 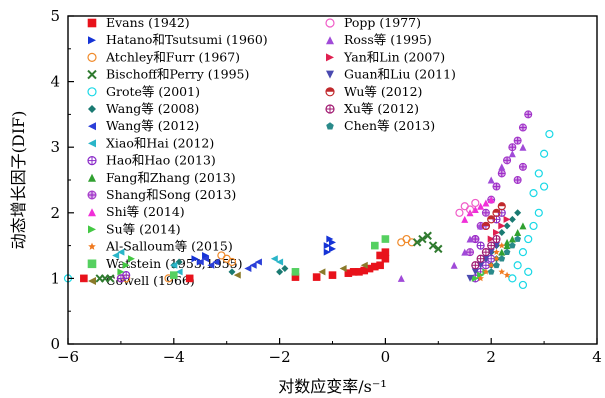 What do you see at coordinates (153, 91) in the screenshot?
I see `legend-label: Grote等 (2001)` at bounding box center [153, 91].